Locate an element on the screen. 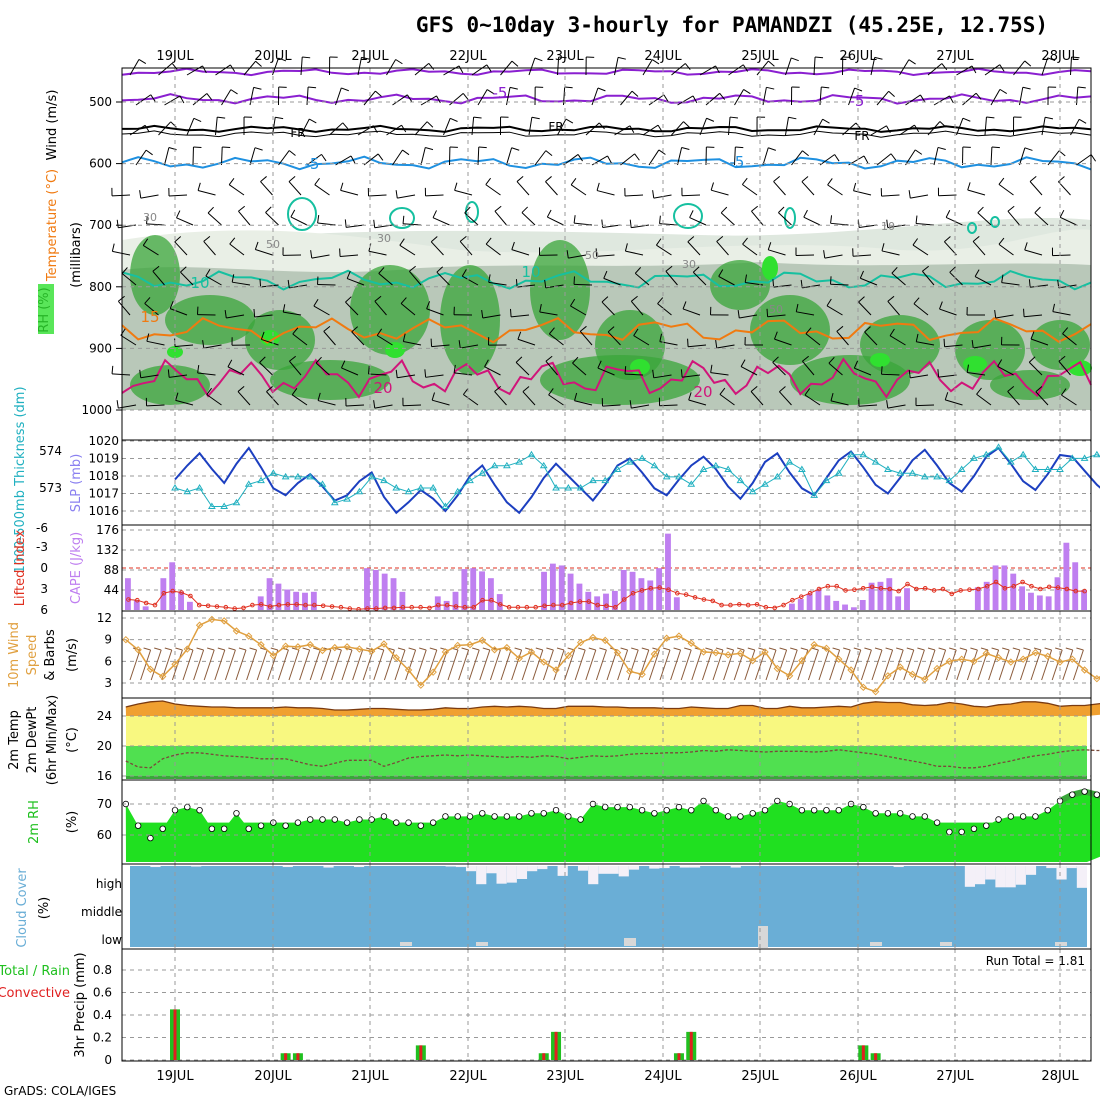  contour-10-loop is located at coordinates (688, 216).